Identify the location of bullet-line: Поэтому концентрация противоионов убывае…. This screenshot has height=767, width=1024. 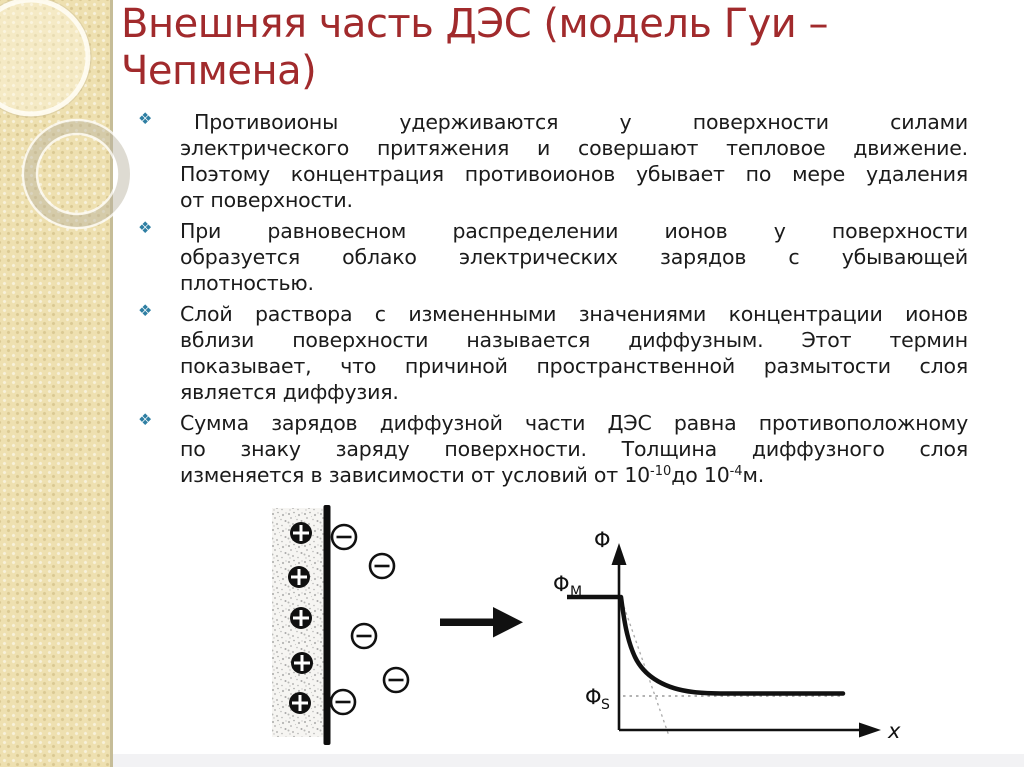
(574, 174).